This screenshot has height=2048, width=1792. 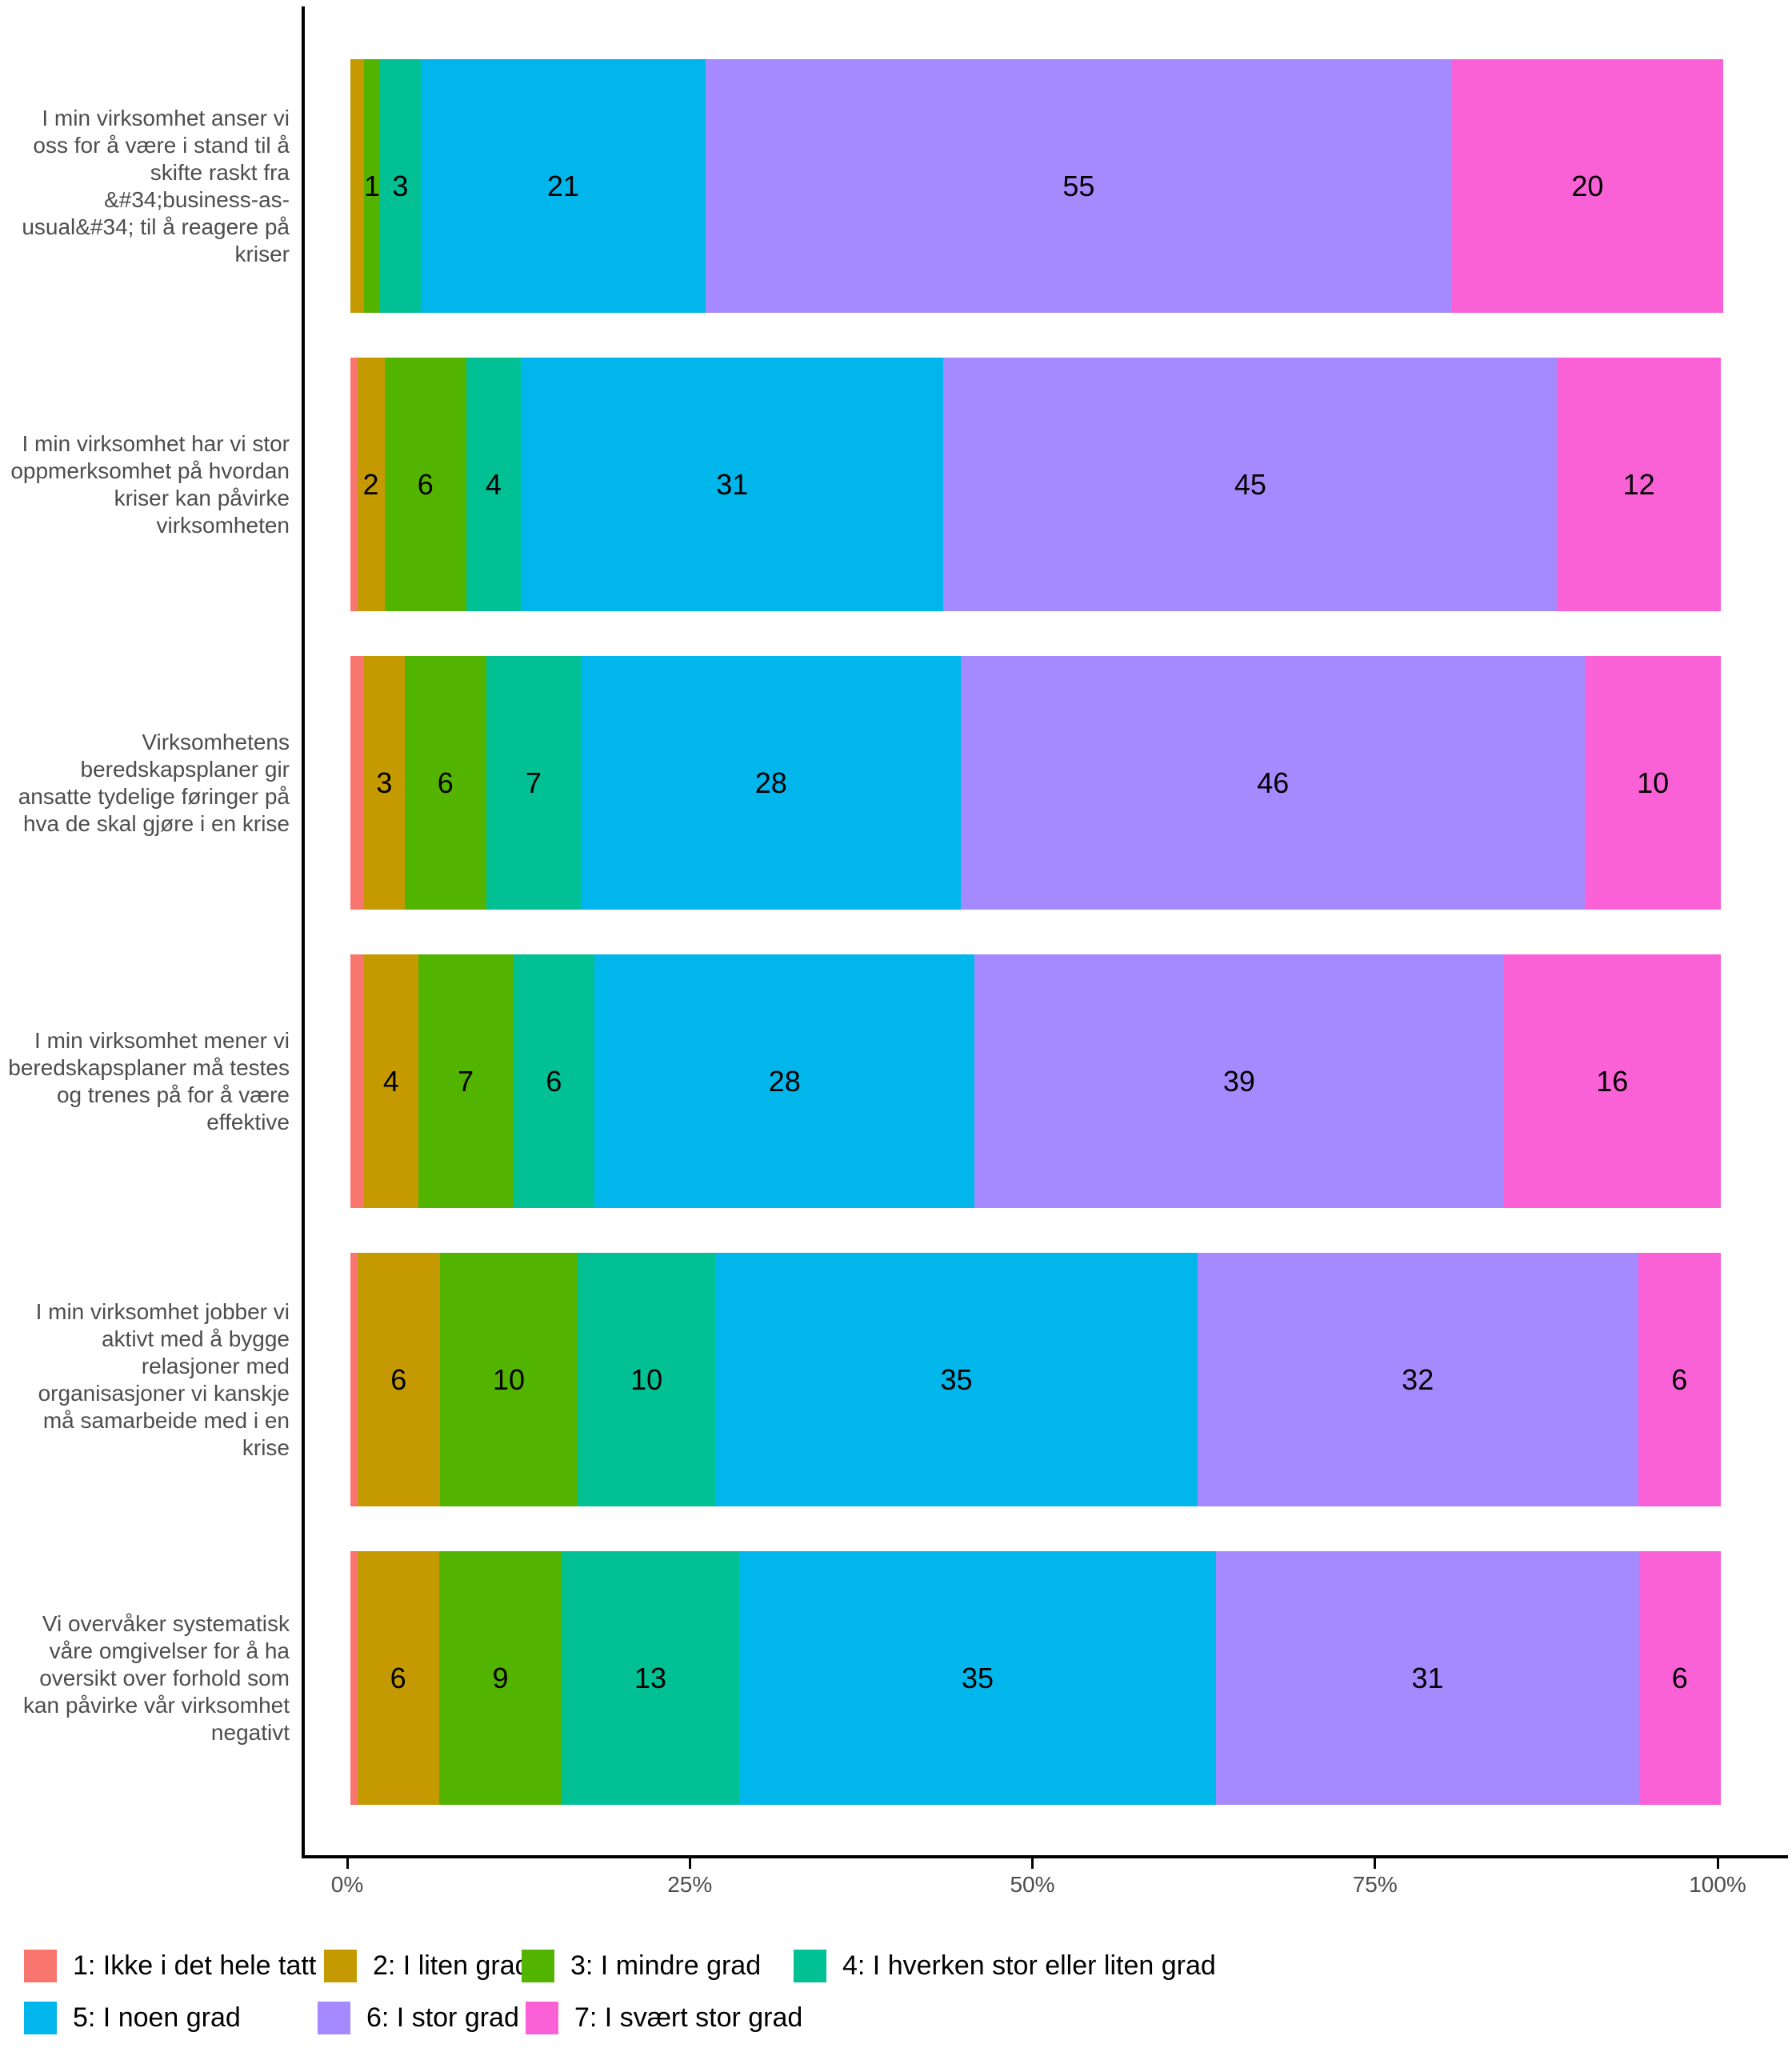 I want to click on segment-value-label: 39, so click(x=1238, y=1081).